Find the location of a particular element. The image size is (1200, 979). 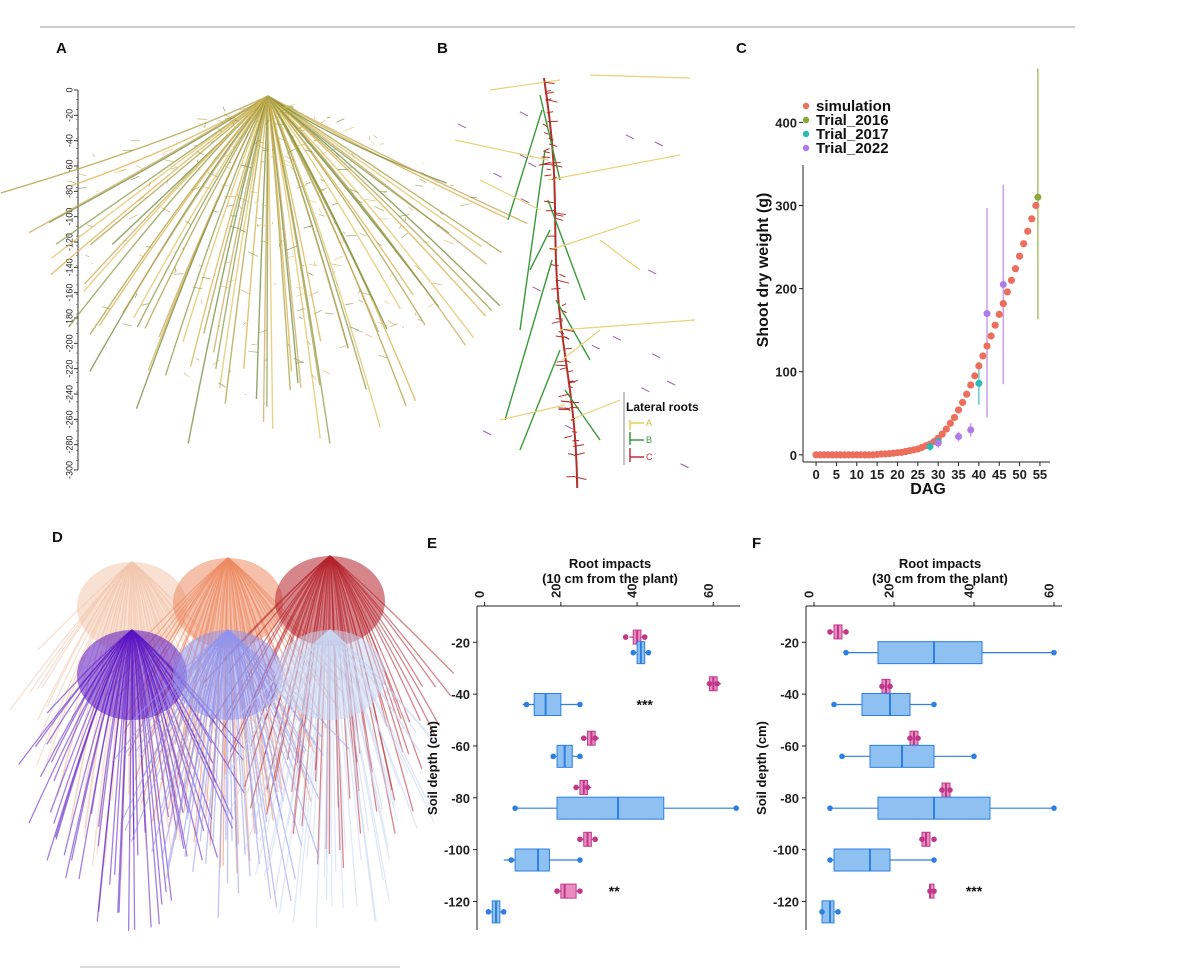

y-tick-label: -120 is located at coordinates (457, 901).